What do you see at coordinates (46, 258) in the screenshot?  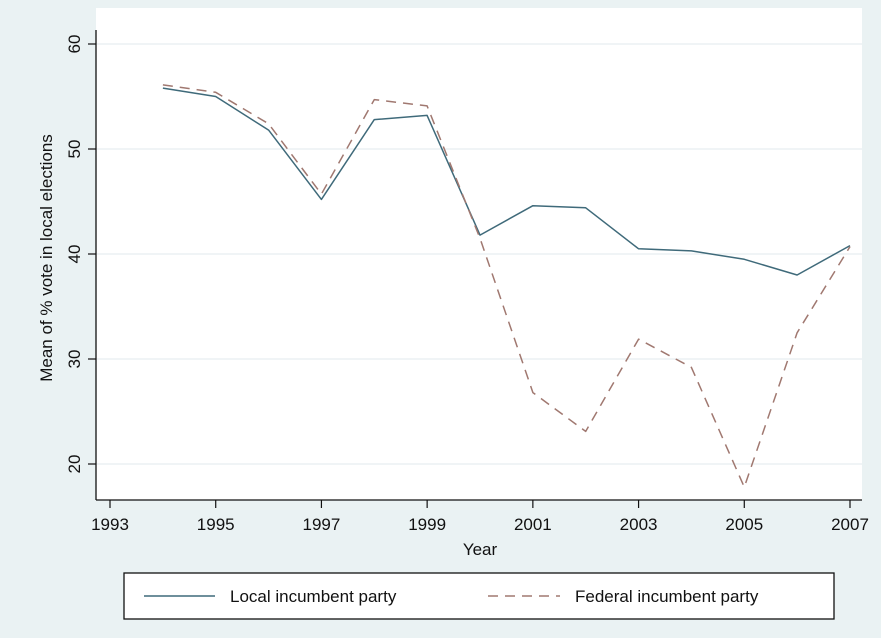 I see `y-axis-title: Mean of % vote in local elections` at bounding box center [46, 258].